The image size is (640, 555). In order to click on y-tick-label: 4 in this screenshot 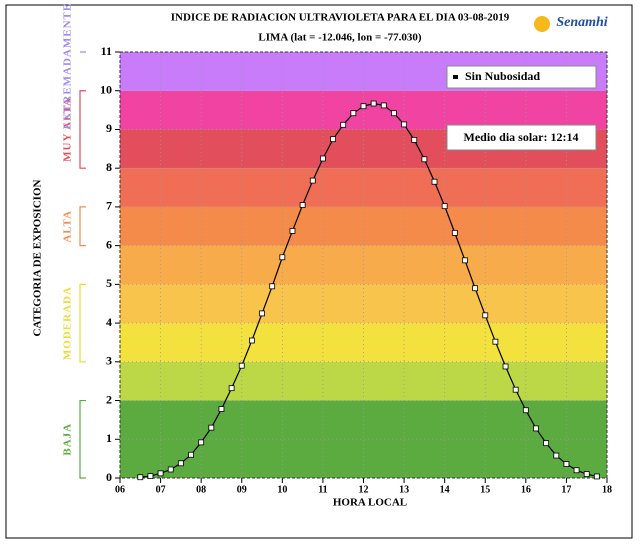, I will do `click(109, 322)`.